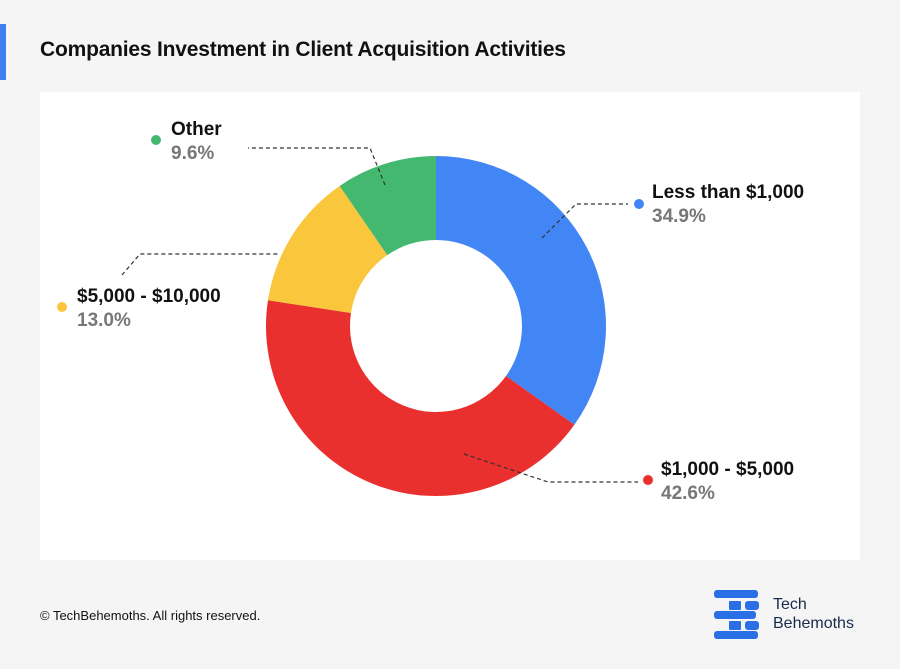 Image resolution: width=900 pixels, height=669 pixels. I want to click on legend-1000-5000: $1,000 - $5,000 42.6%, so click(727, 482).